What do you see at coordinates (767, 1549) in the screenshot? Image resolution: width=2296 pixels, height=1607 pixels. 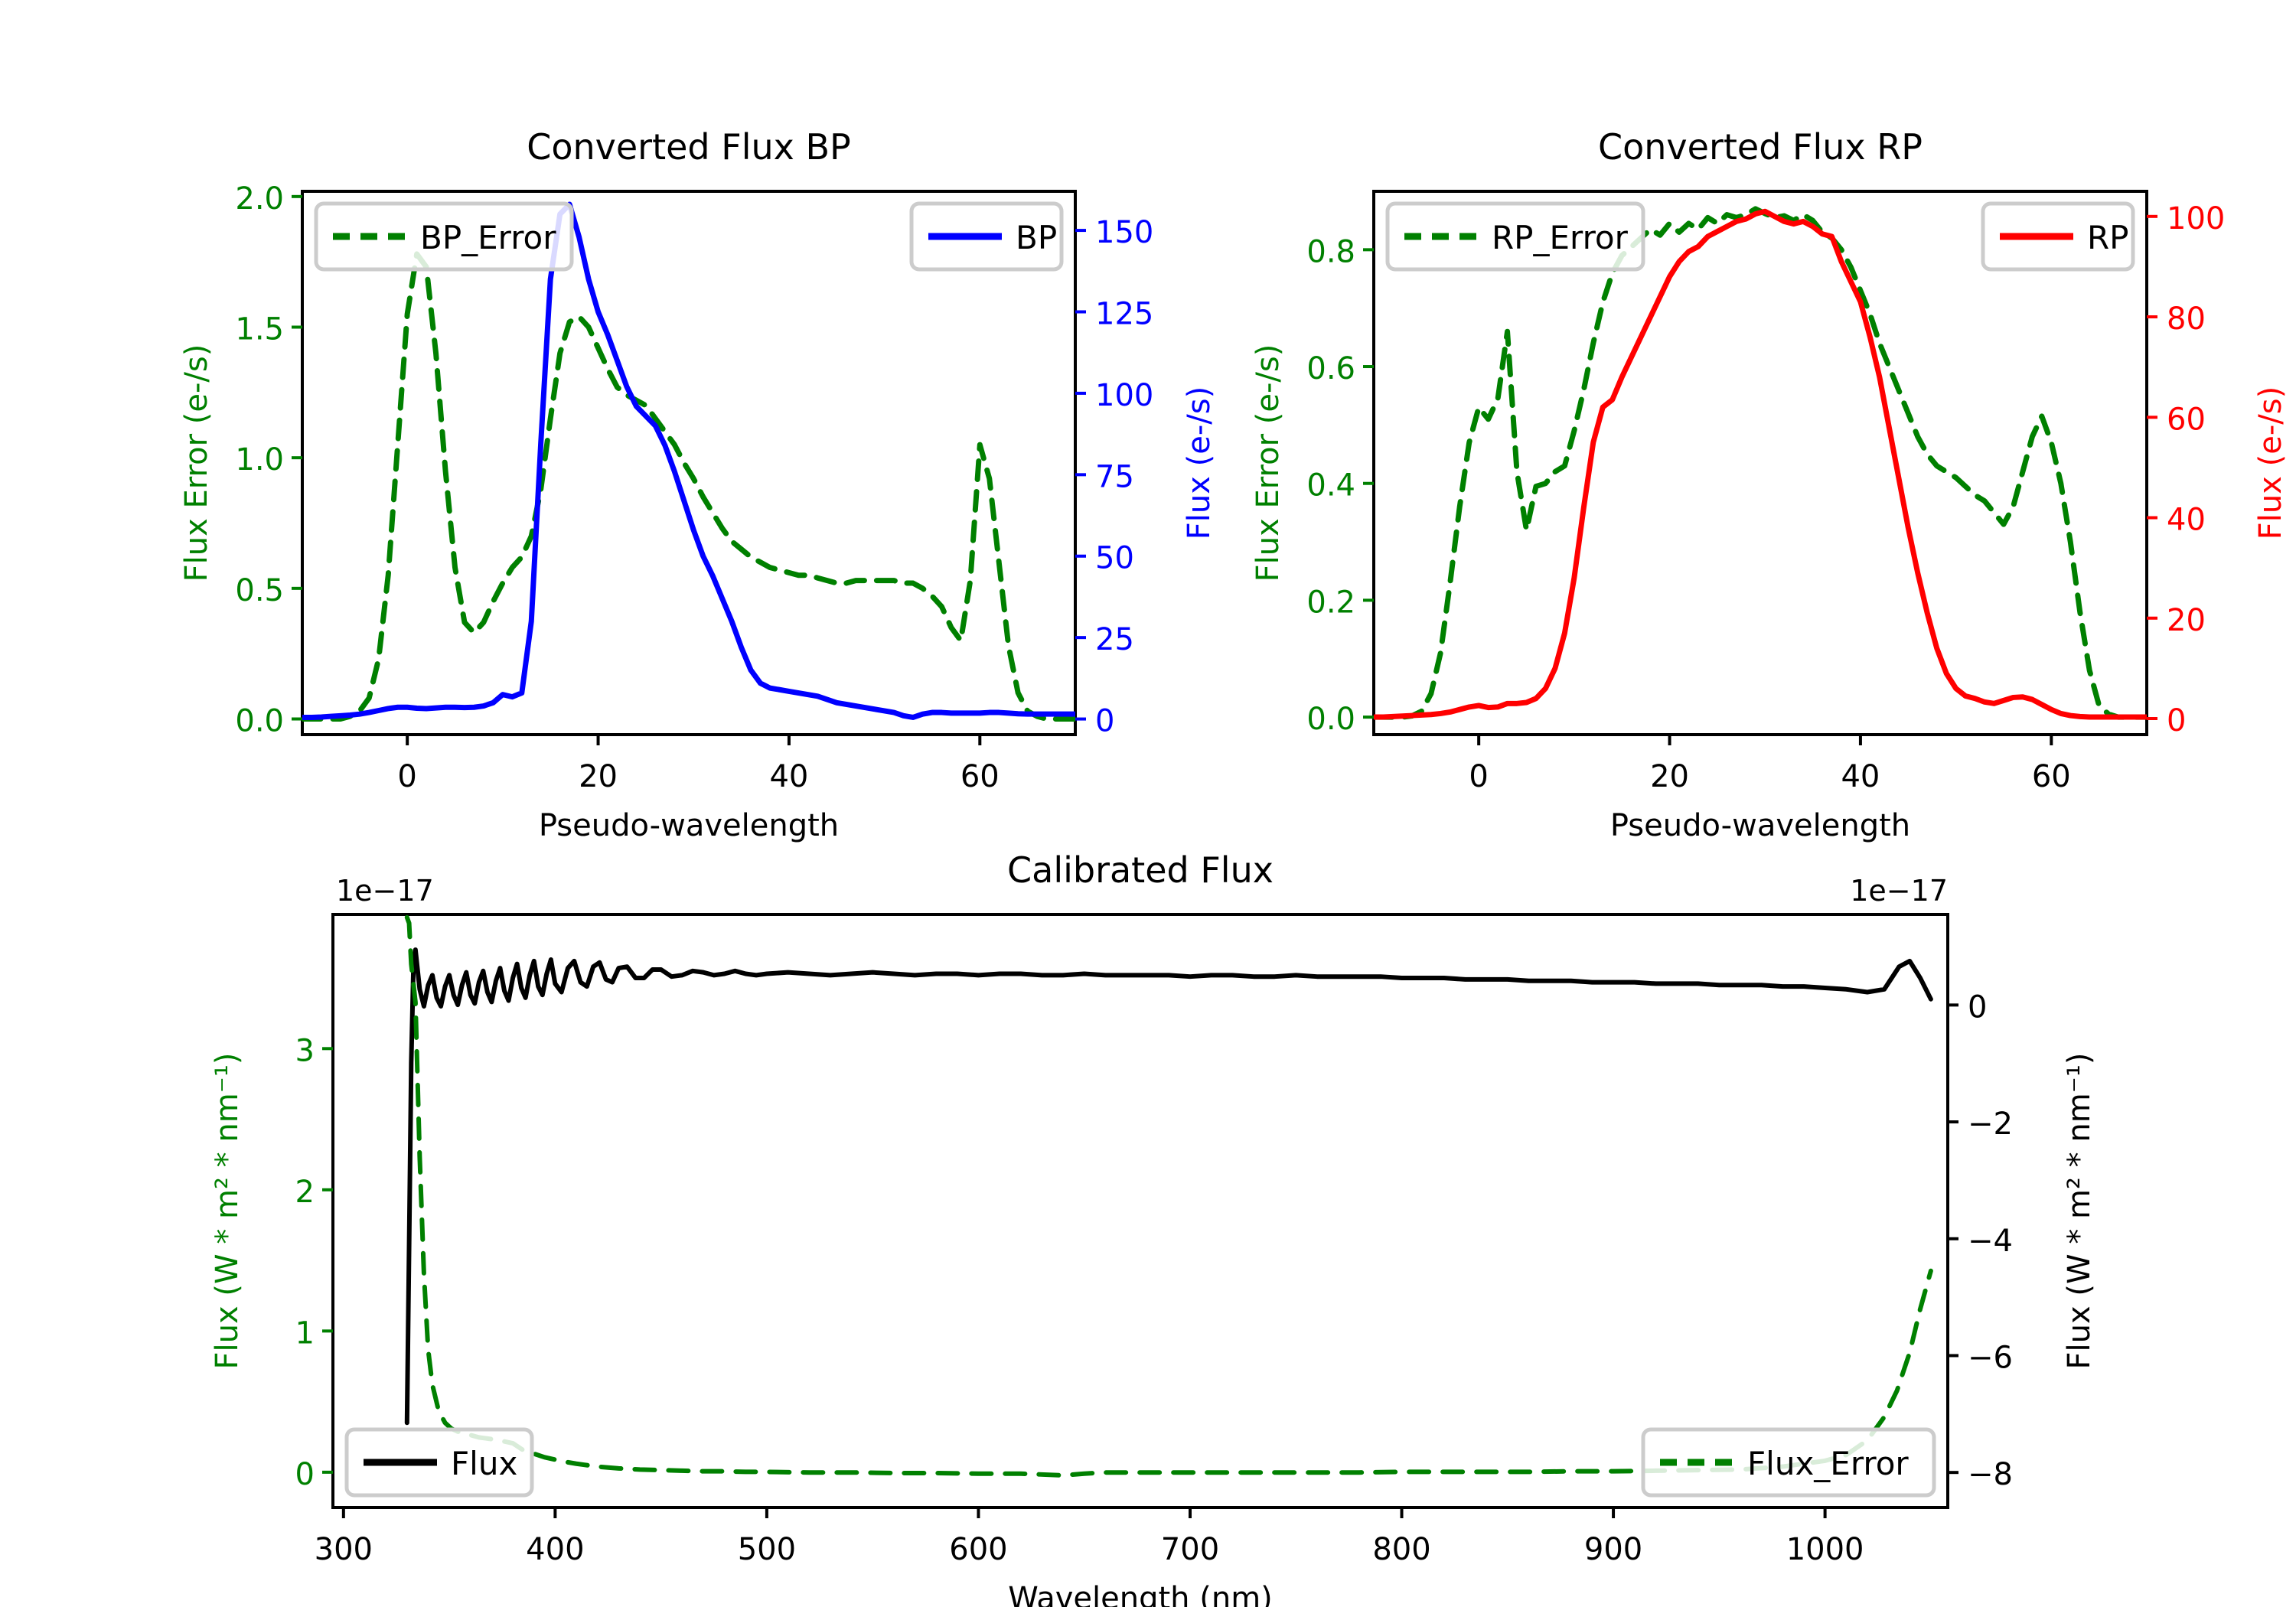 I see `x-tick-label: 500` at bounding box center [767, 1549].